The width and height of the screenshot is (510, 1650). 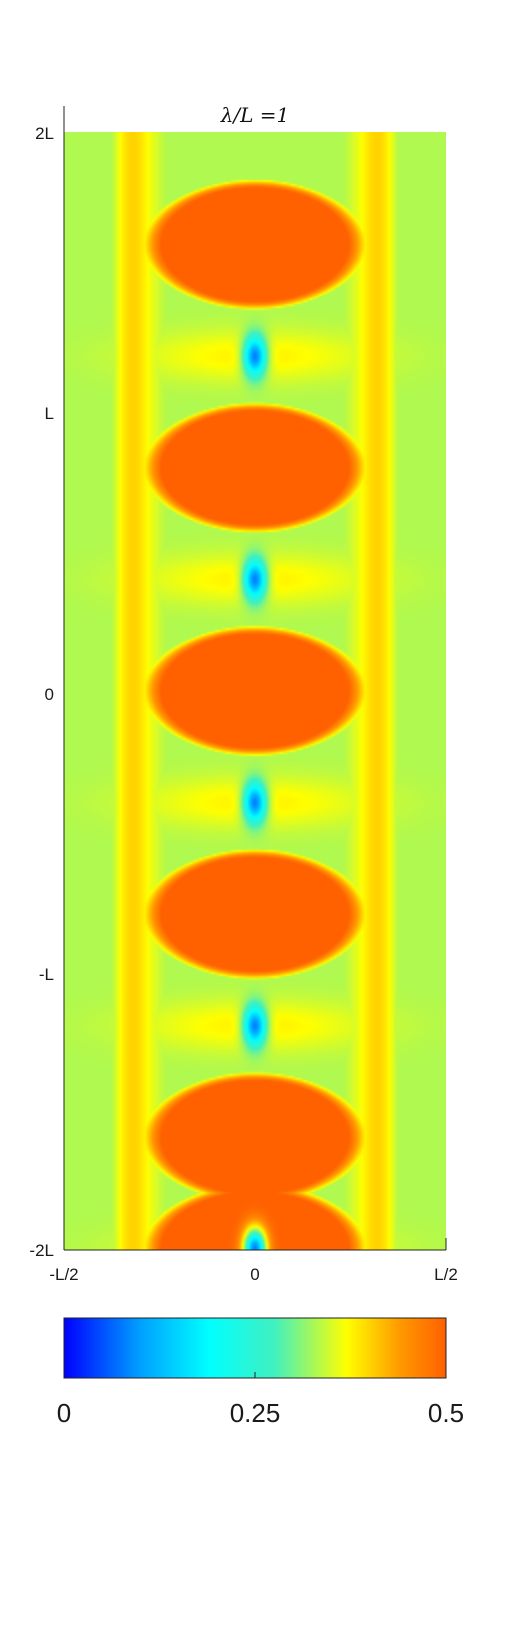 What do you see at coordinates (255, 115) in the screenshot?
I see `chart-title: λ/L =1` at bounding box center [255, 115].